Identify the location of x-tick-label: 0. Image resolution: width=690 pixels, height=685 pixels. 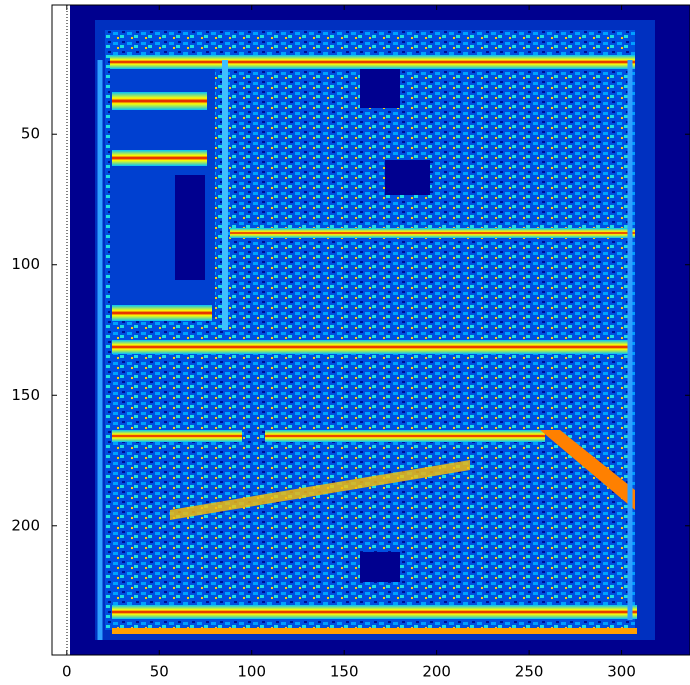
(67, 672).